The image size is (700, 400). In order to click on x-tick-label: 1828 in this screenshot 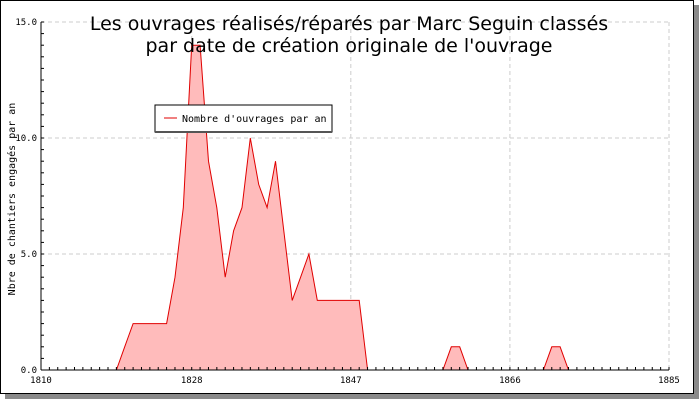, I will do `click(192, 381)`.